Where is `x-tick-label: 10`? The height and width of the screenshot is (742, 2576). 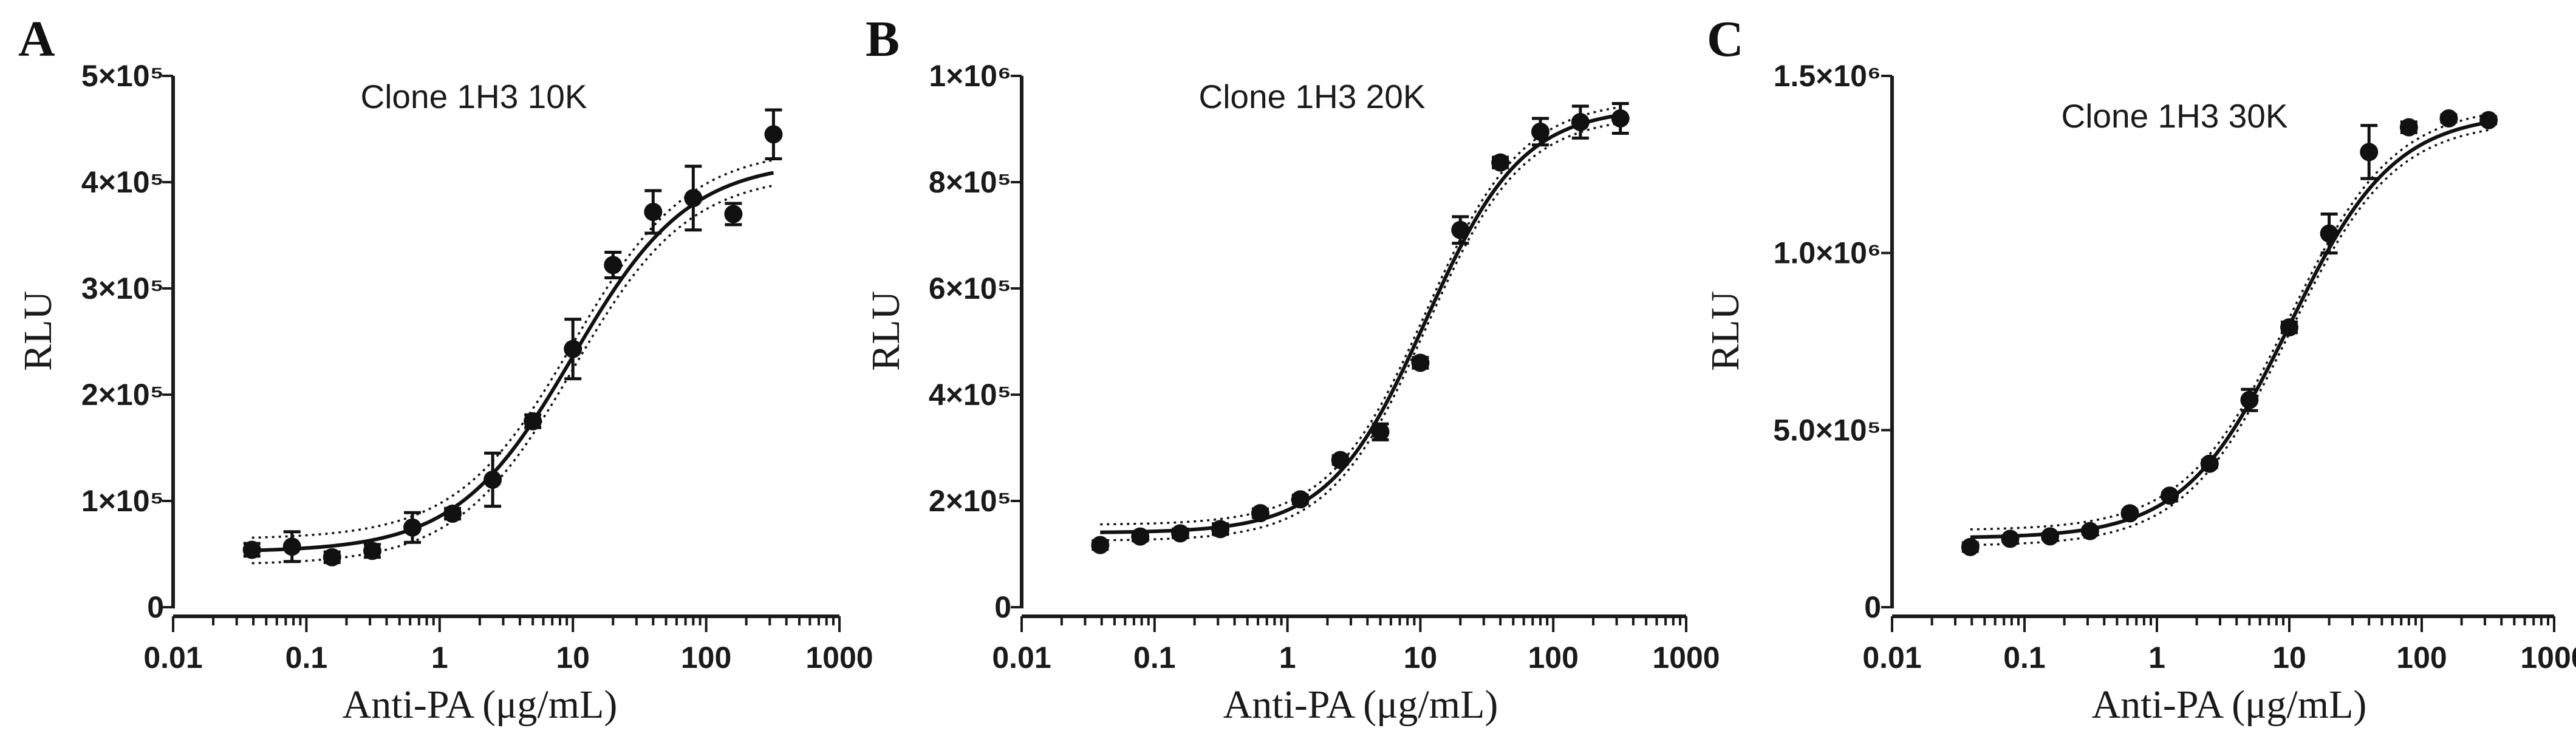
x-tick-label: 10 is located at coordinates (2289, 658).